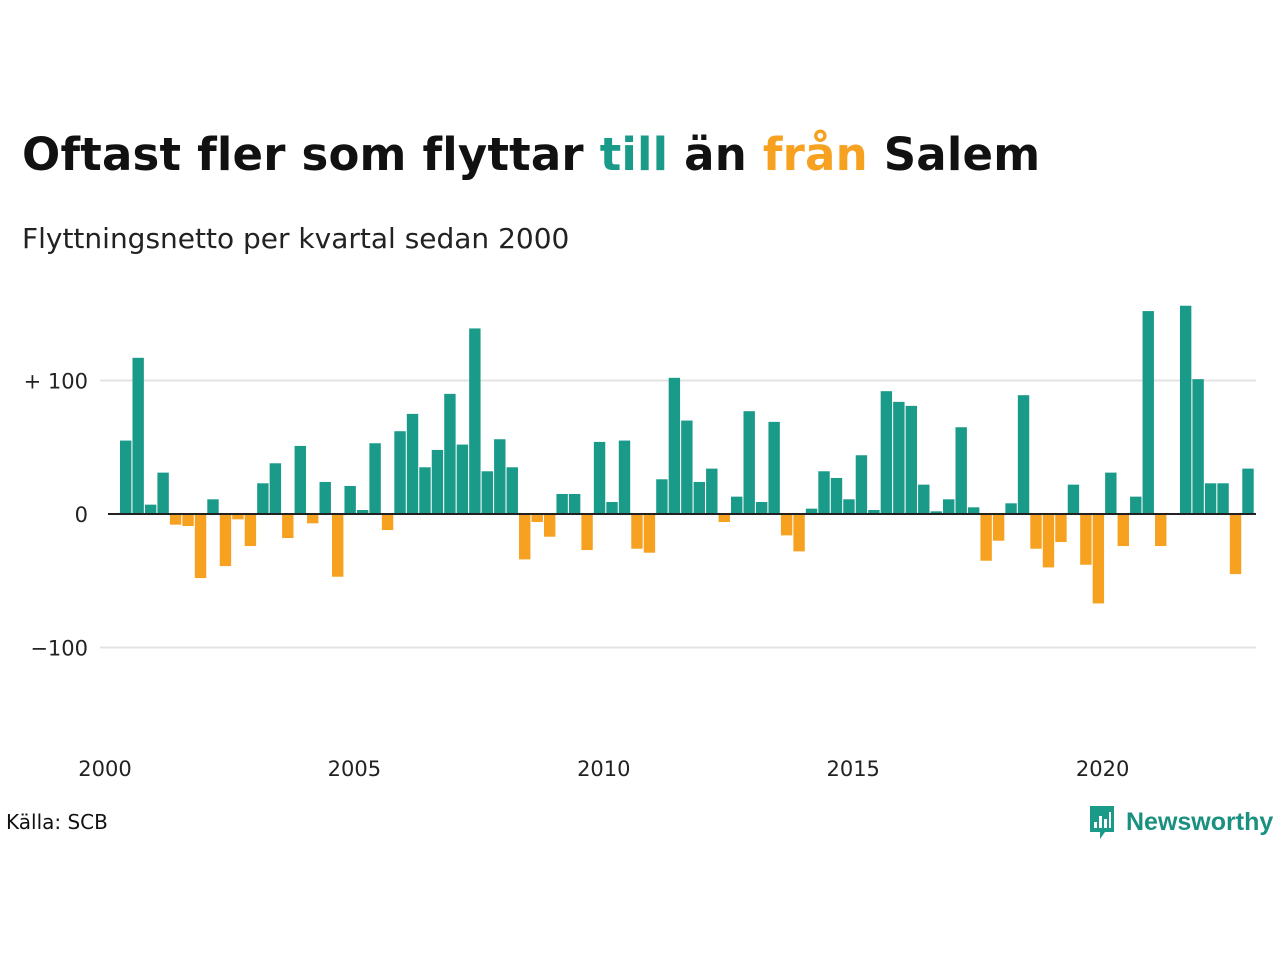  Describe the element at coordinates (1200, 821) in the screenshot. I see `brand-name: Newsworthy` at that location.